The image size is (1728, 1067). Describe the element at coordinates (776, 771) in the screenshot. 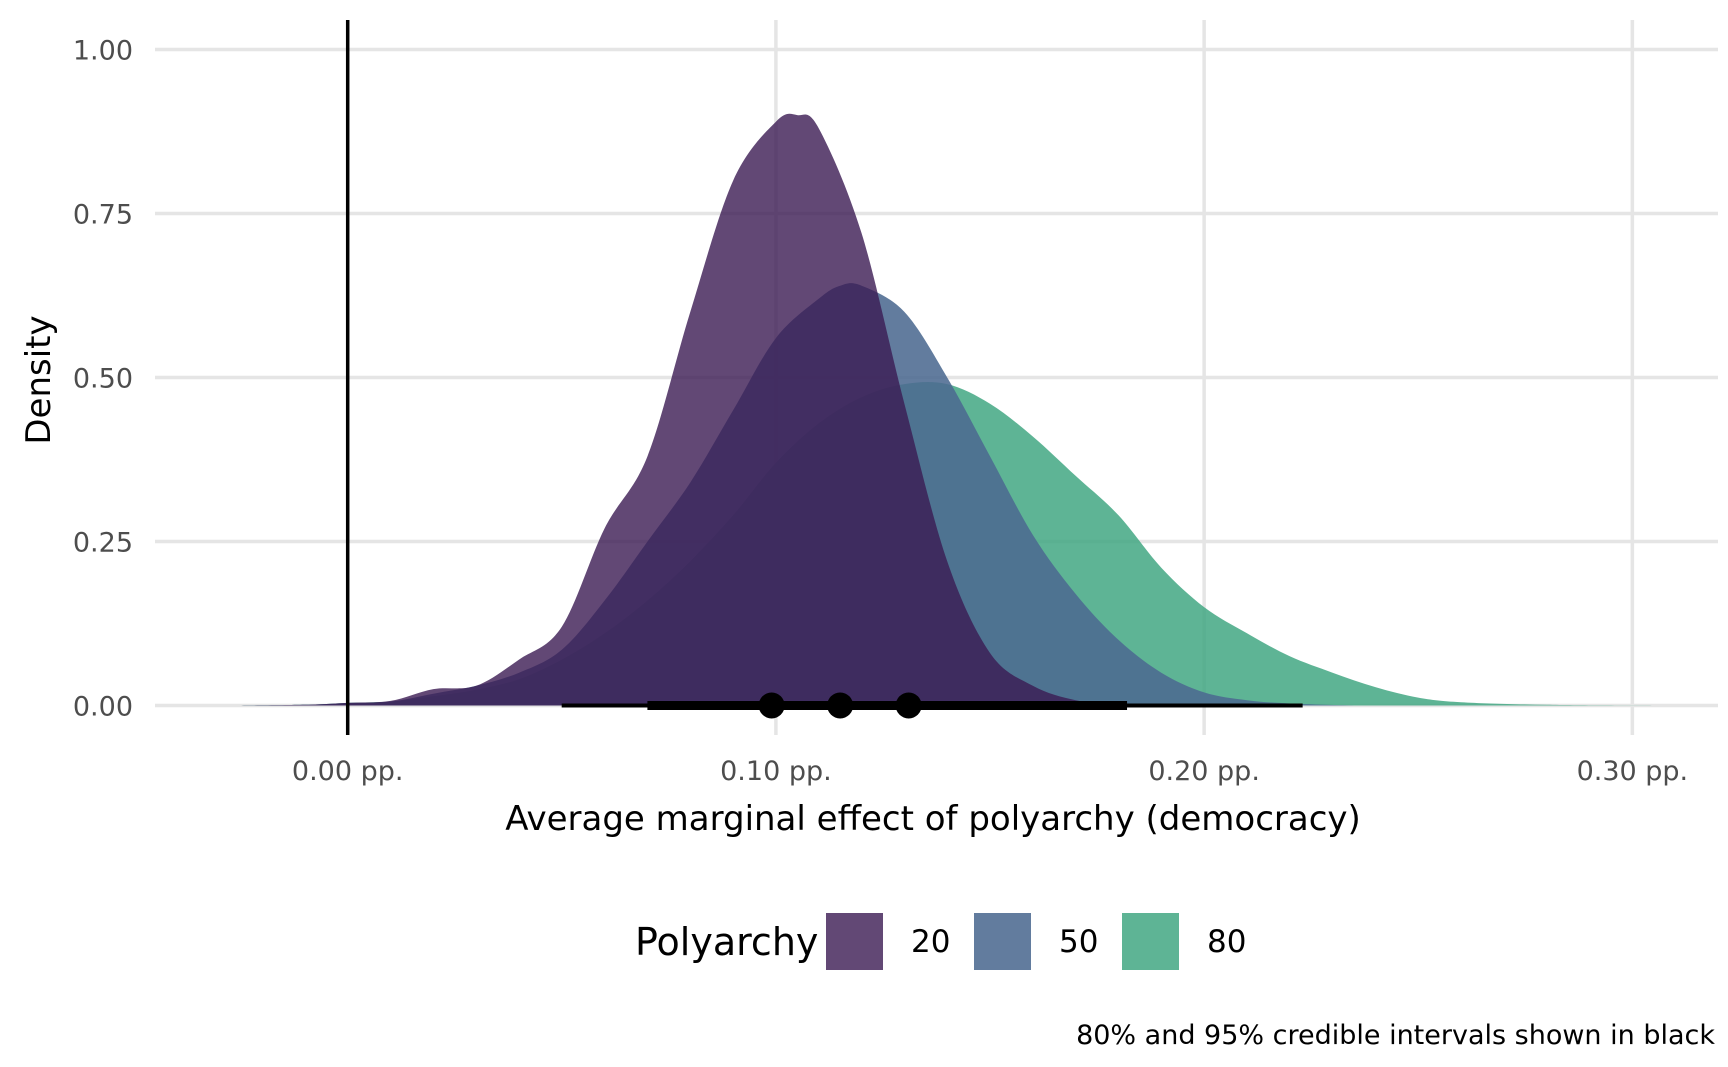

I see `x-tick-label: 0.10 pp.` at that location.